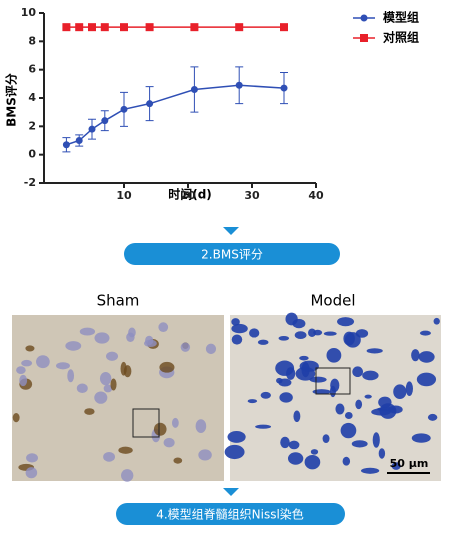  I want to click on series-line, so click(175, 115).